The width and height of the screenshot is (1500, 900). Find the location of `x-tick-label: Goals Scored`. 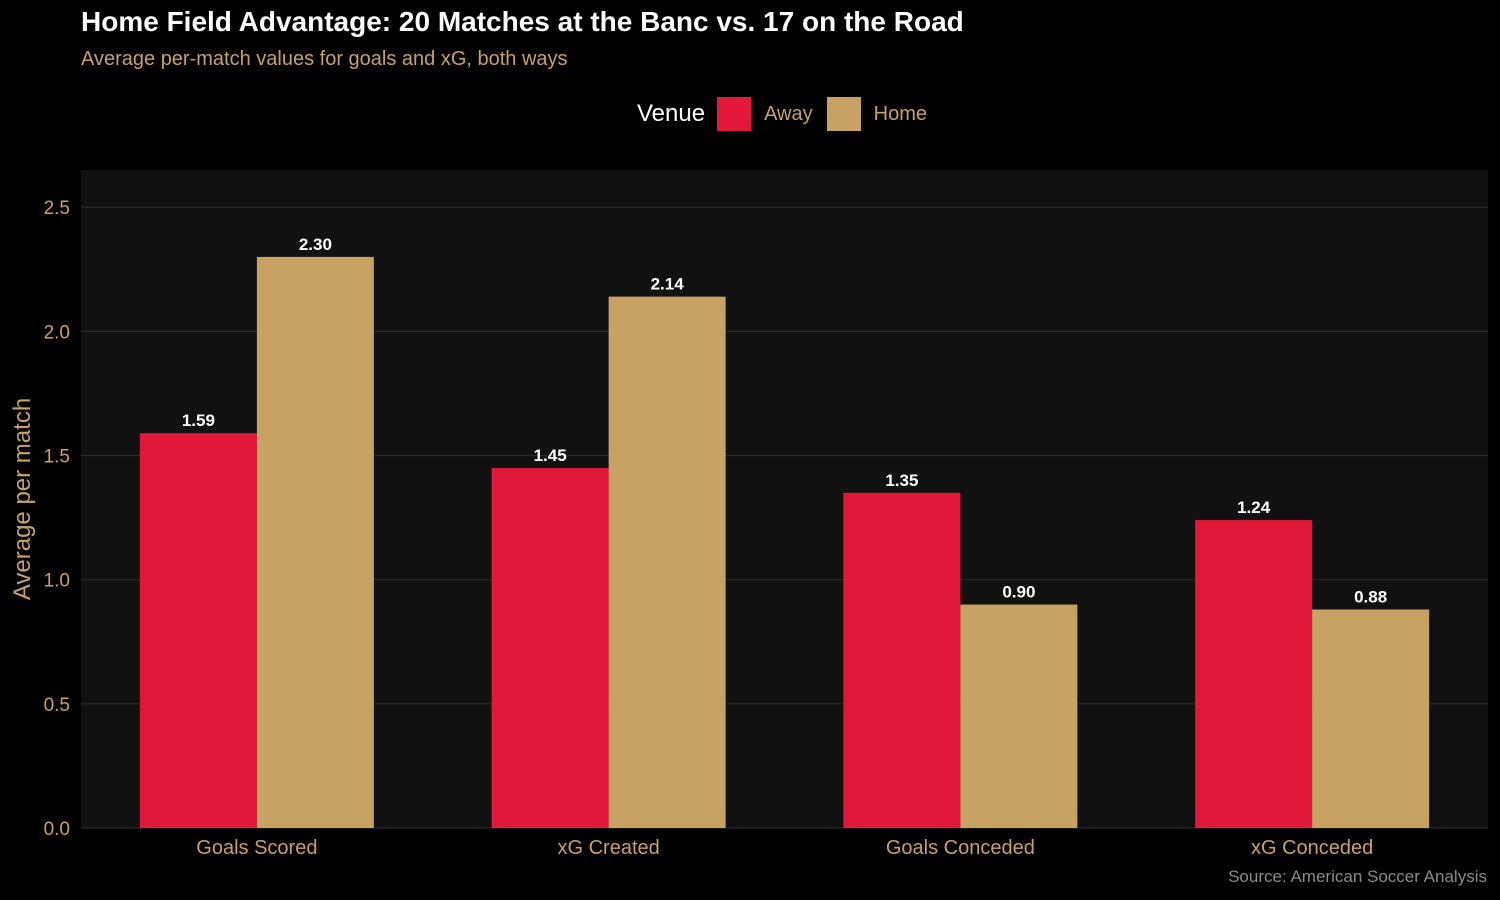

x-tick-label: Goals Scored is located at coordinates (256, 848).